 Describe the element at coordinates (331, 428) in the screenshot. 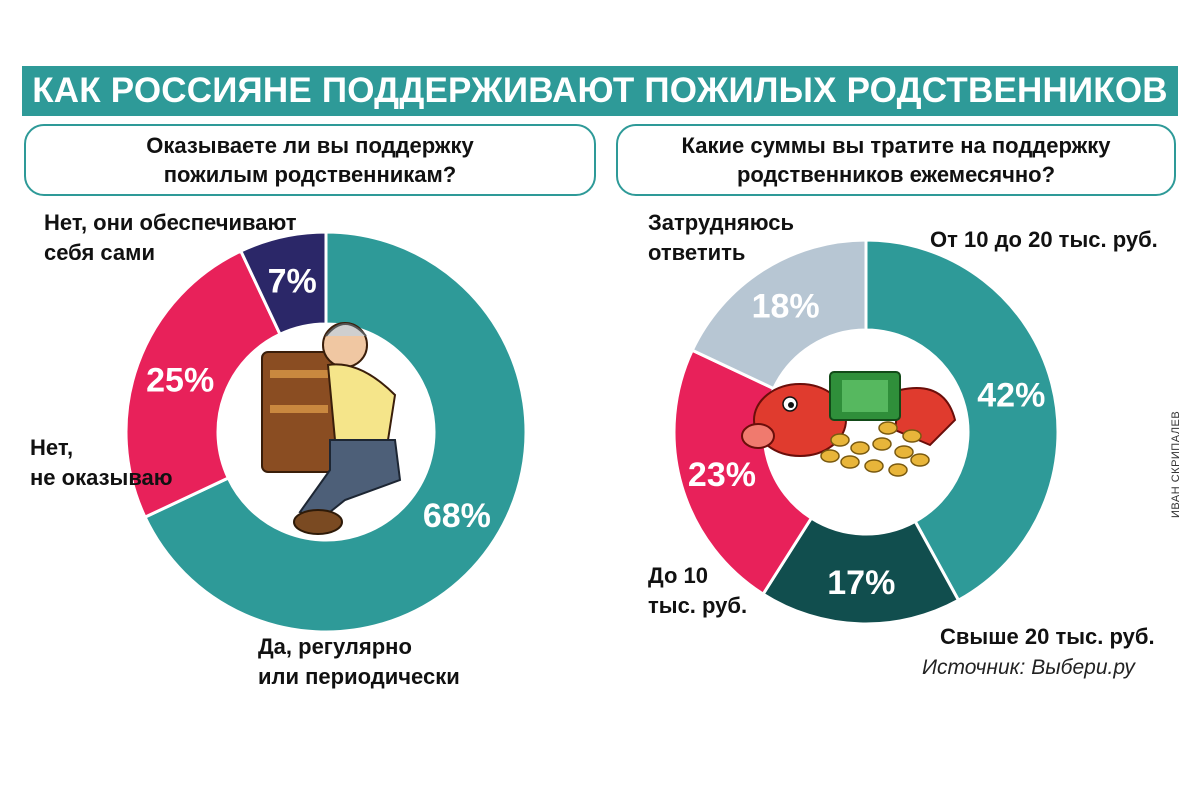

I see `craftsman-illustration` at that location.